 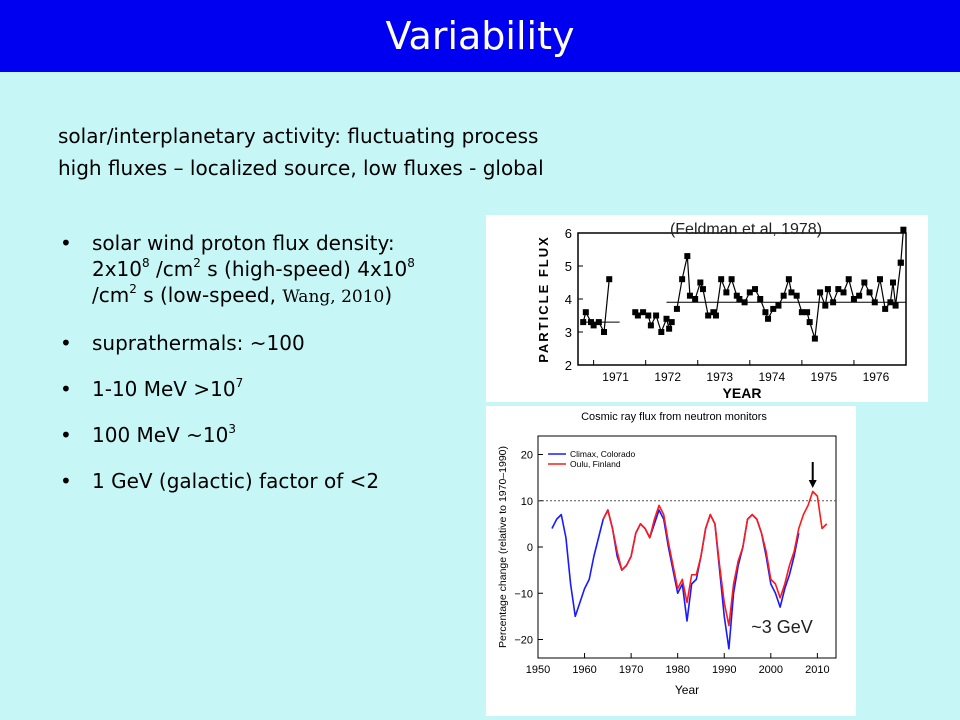 What do you see at coordinates (667, 377) in the screenshot?
I see `x-tick-label: 1972` at bounding box center [667, 377].